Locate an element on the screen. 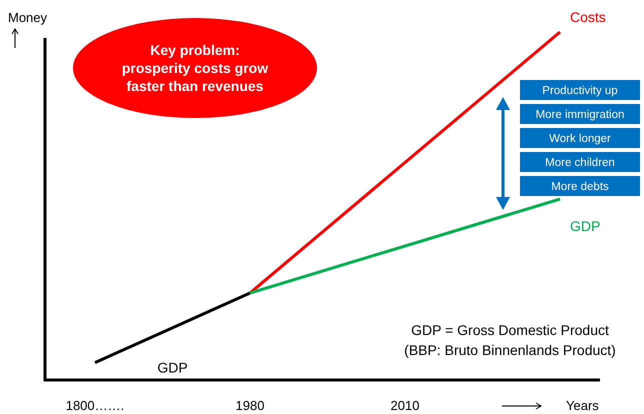  series-label: Costs is located at coordinates (588, 17).